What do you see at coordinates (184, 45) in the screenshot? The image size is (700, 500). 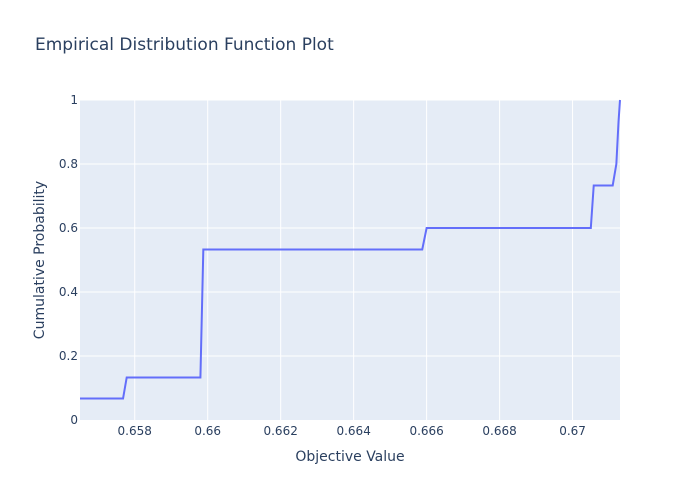 I see `chart-title: Empirical Distribution Function Plot` at bounding box center [184, 45].